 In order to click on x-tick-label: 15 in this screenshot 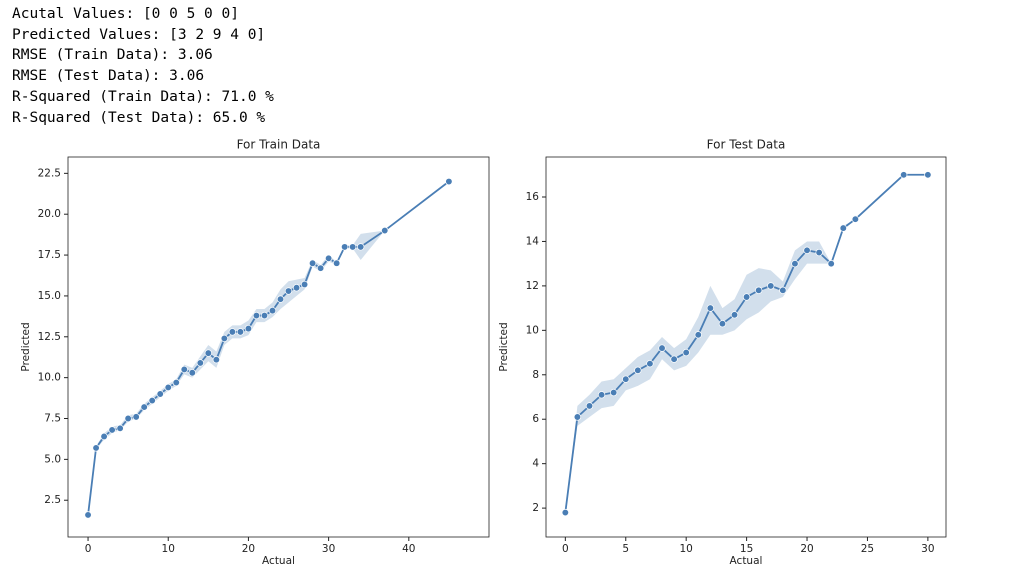, I will do `click(746, 549)`.